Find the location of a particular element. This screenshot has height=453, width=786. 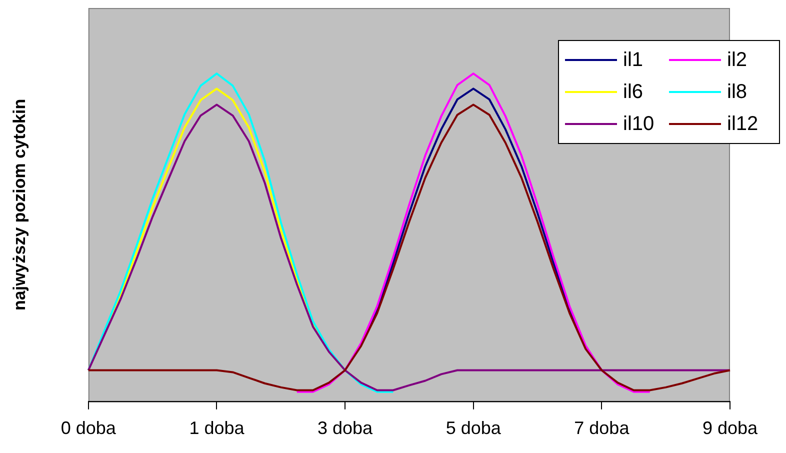

legend-label: il2 is located at coordinates (737, 60).